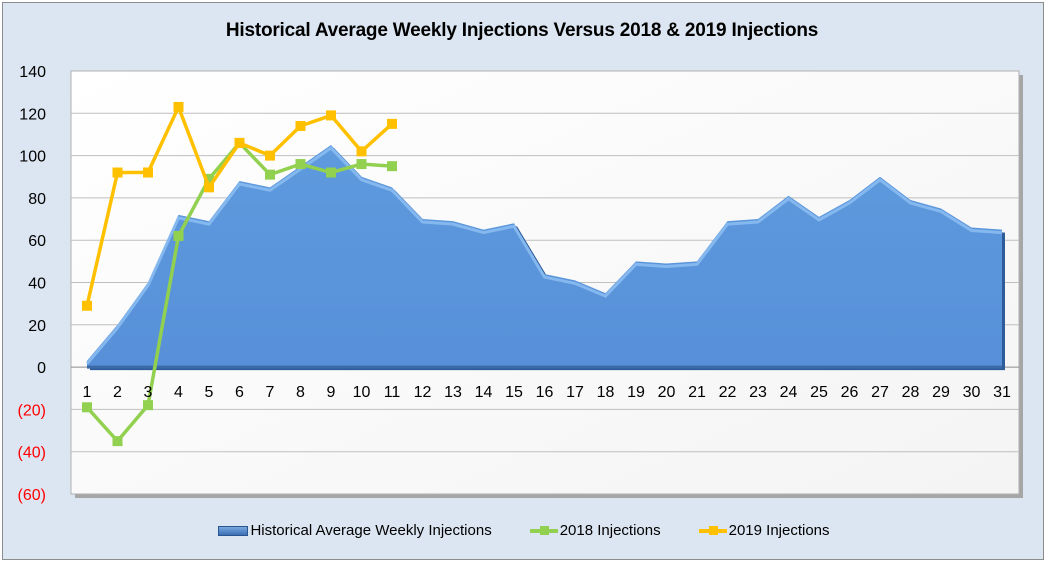  I want to click on x-tick-label: 21, so click(697, 392).